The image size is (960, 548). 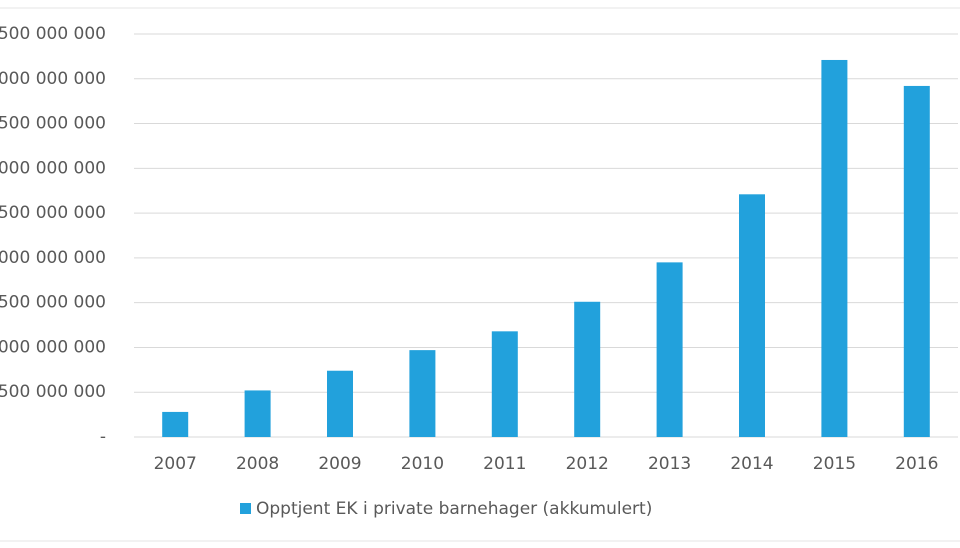 I want to click on x-tick-label: 2008, so click(x=257, y=464).